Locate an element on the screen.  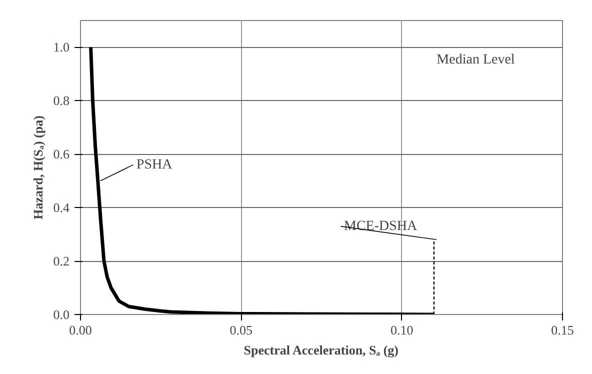
y-tick-label: 0.4 is located at coordinates (61, 208).